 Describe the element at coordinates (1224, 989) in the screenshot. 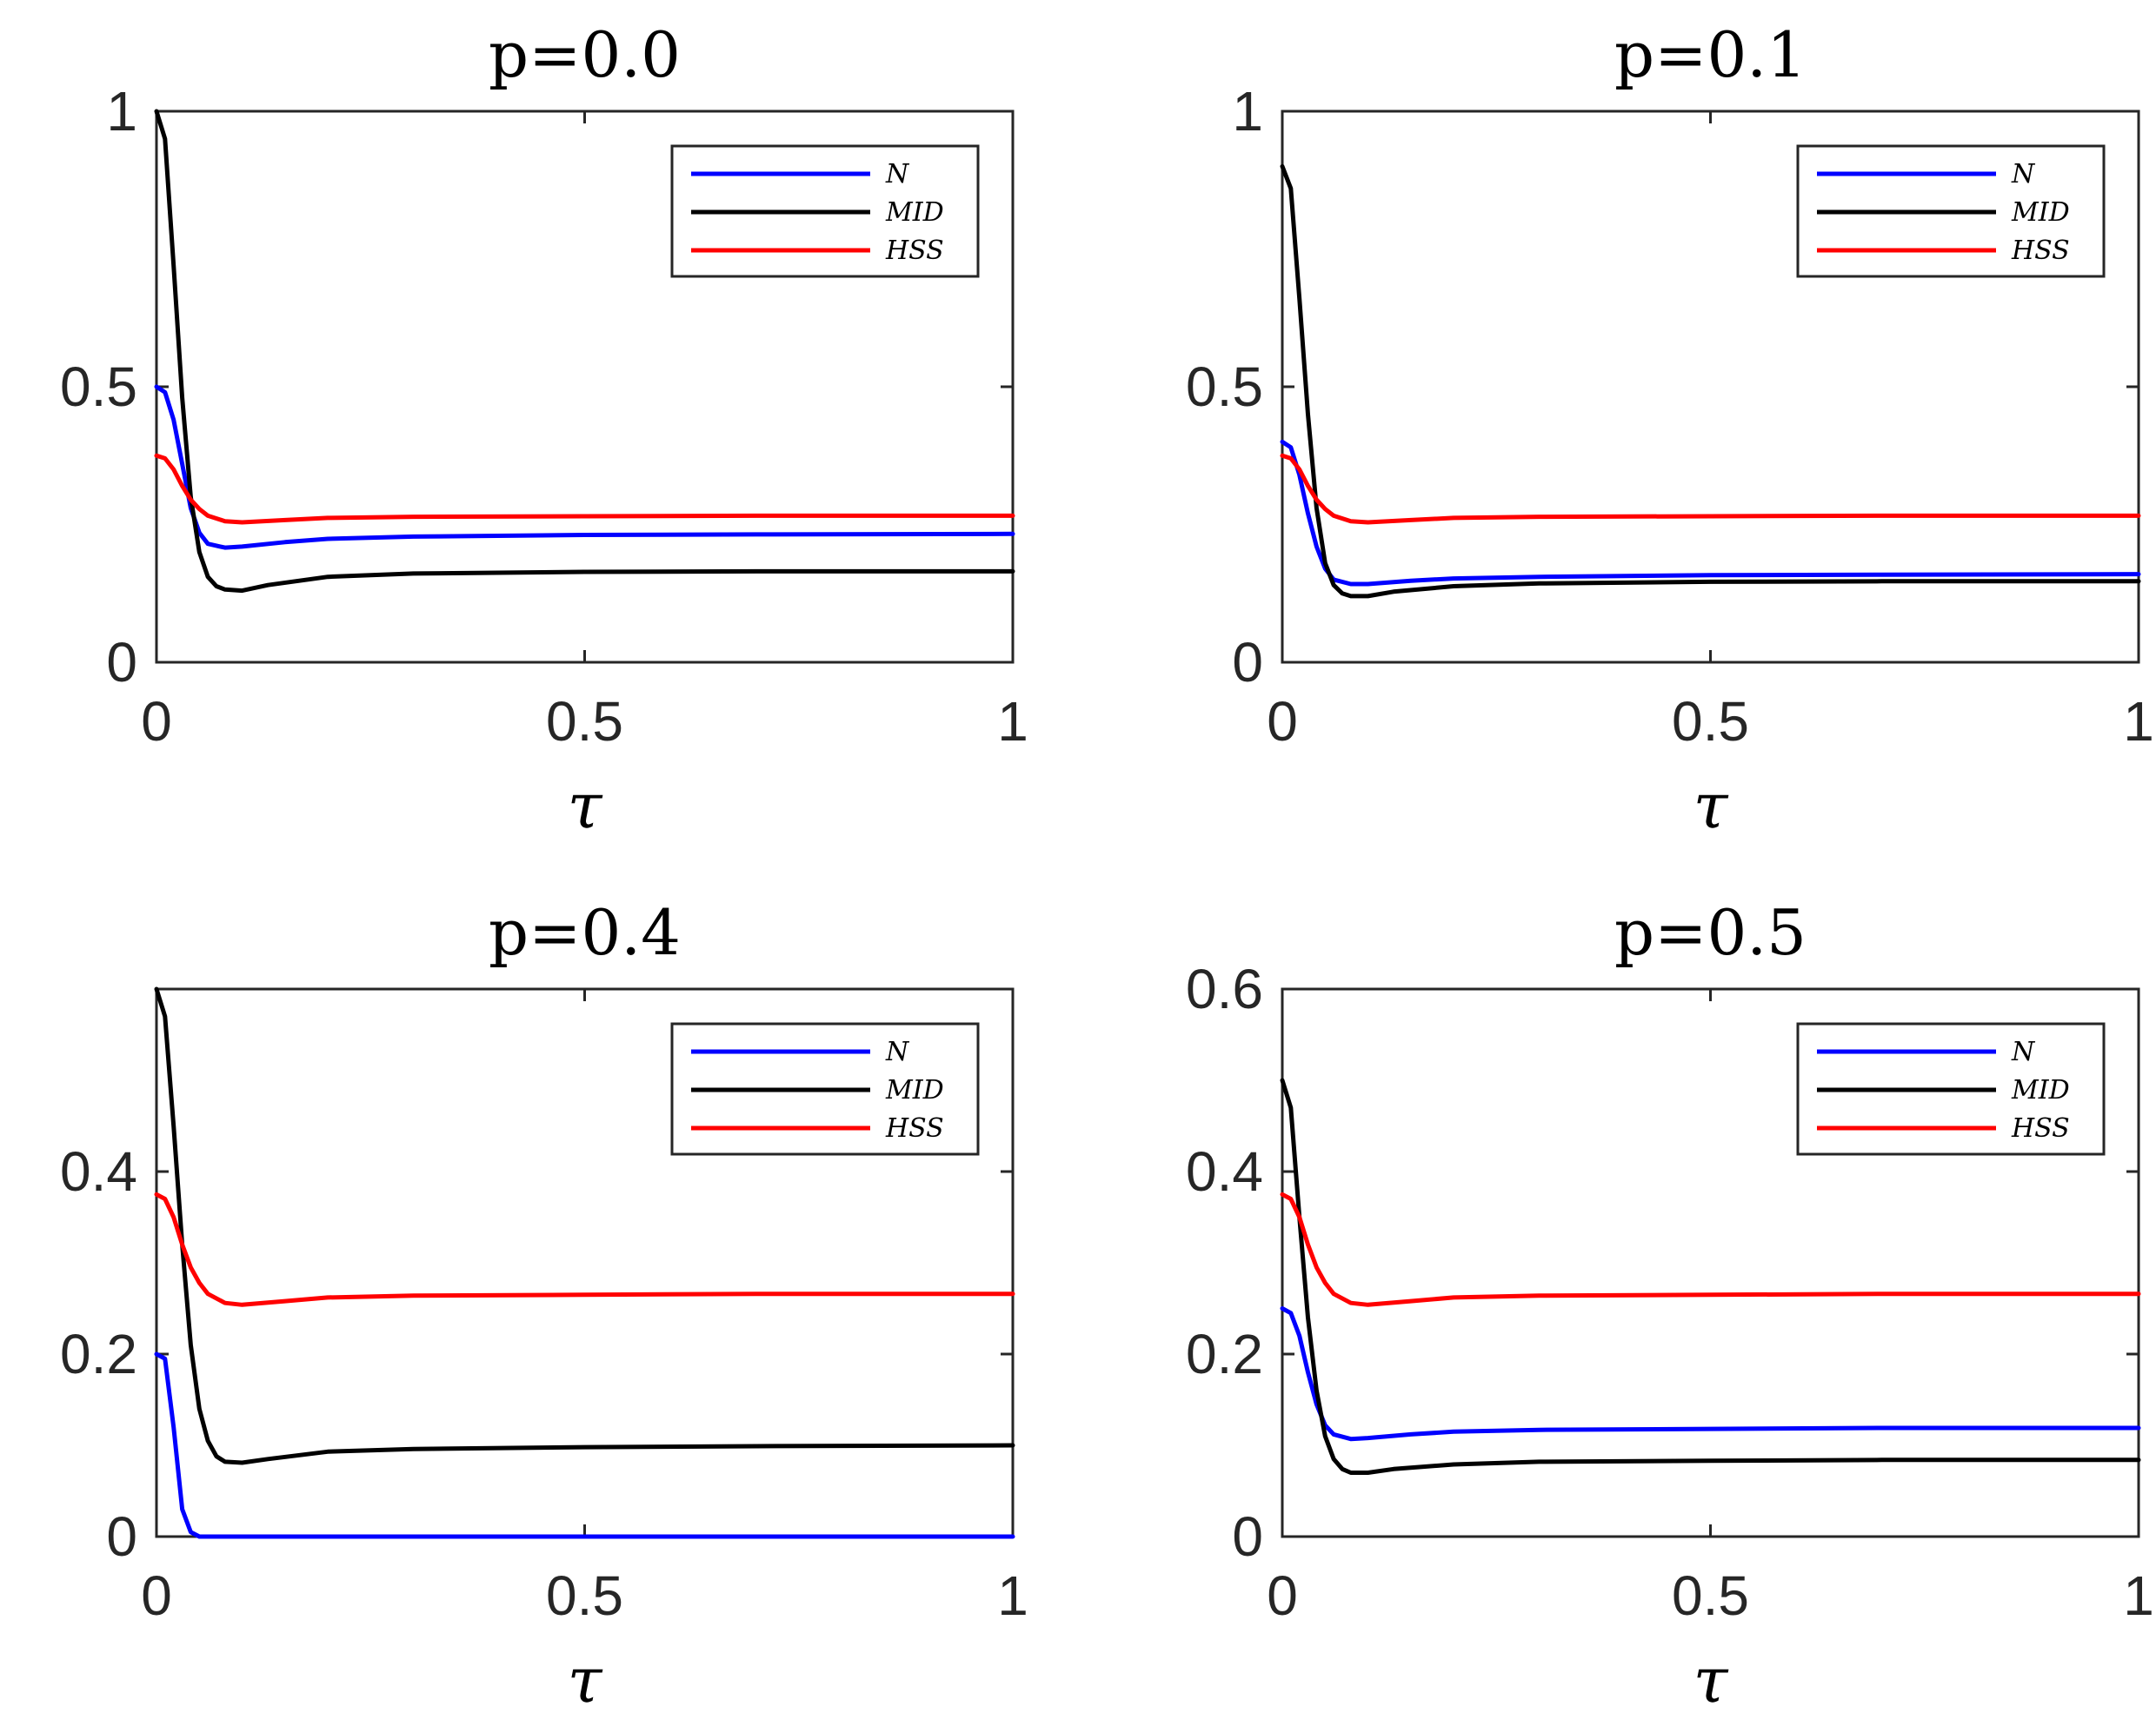

I see `y-tick-label: 0.6` at that location.